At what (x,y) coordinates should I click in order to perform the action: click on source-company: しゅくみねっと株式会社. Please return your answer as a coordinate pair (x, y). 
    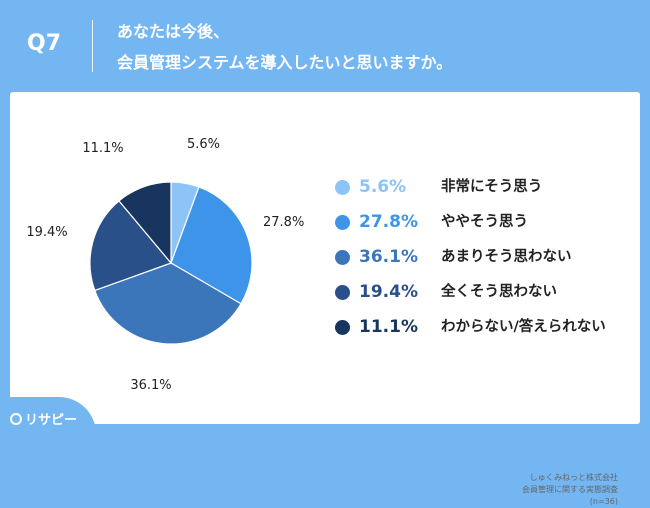
    Looking at the image, I should click on (573, 477).